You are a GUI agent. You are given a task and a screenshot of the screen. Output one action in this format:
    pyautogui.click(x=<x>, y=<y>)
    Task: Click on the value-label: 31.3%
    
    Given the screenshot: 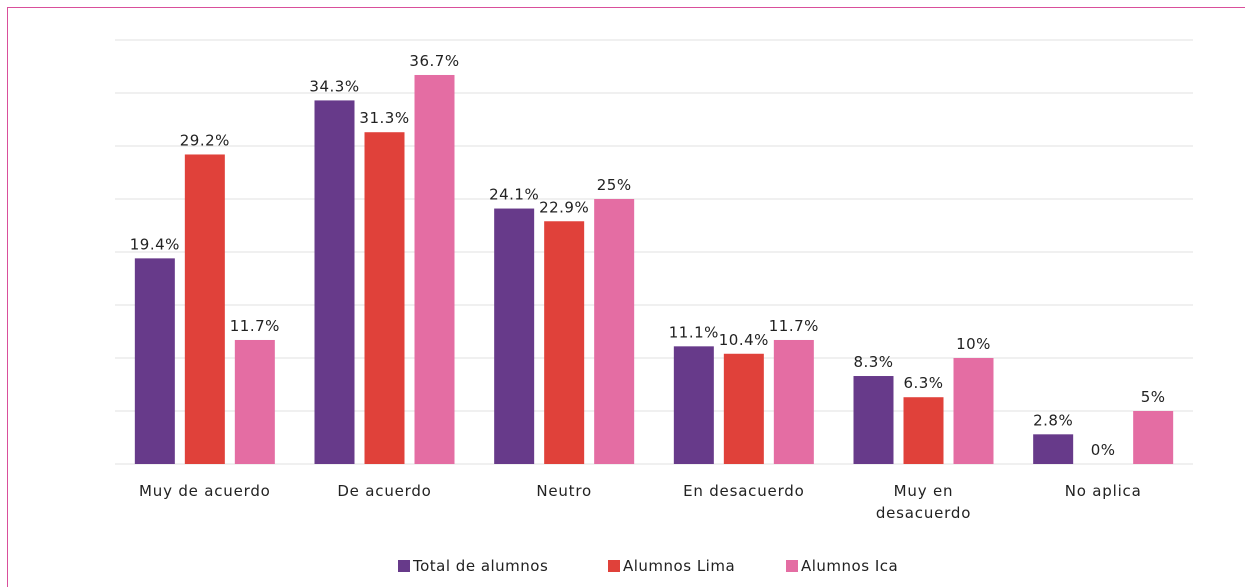 What is the action you would take?
    pyautogui.click(x=384, y=118)
    